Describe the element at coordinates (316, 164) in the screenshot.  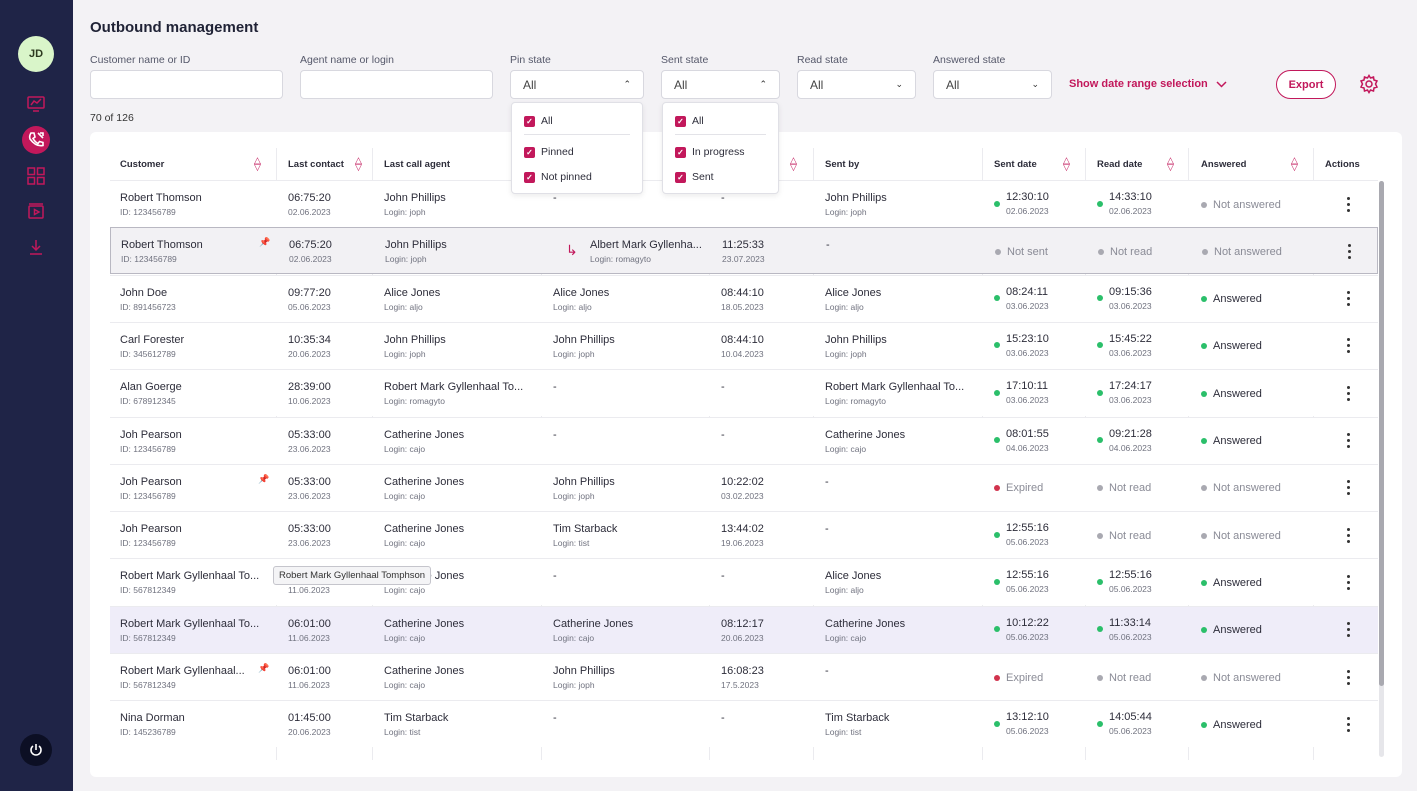
I see `column-header-last-contact: Last contact` at that location.